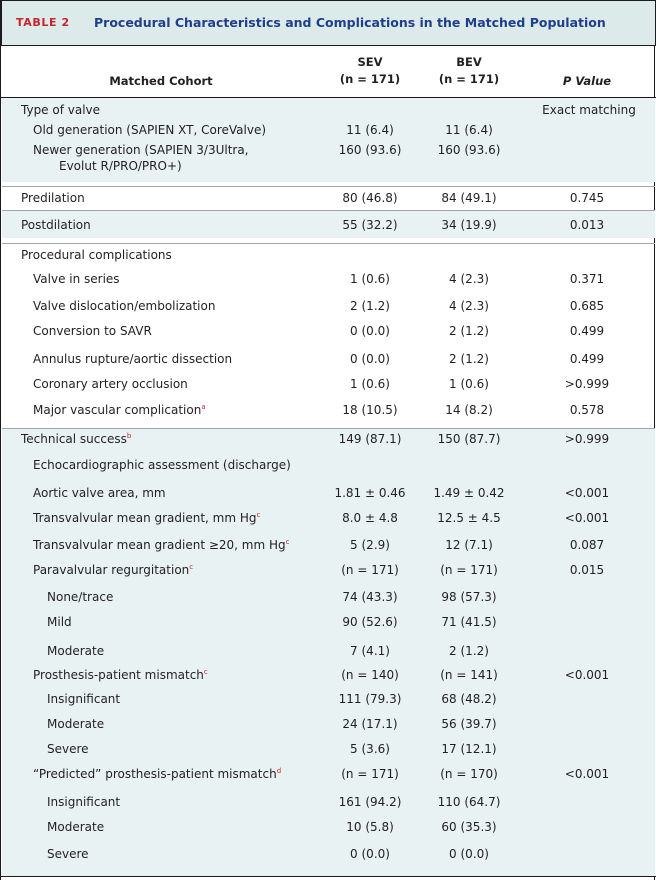 This screenshot has height=880, width=656. I want to click on cell-sev: 80 (46.8), so click(370, 198).